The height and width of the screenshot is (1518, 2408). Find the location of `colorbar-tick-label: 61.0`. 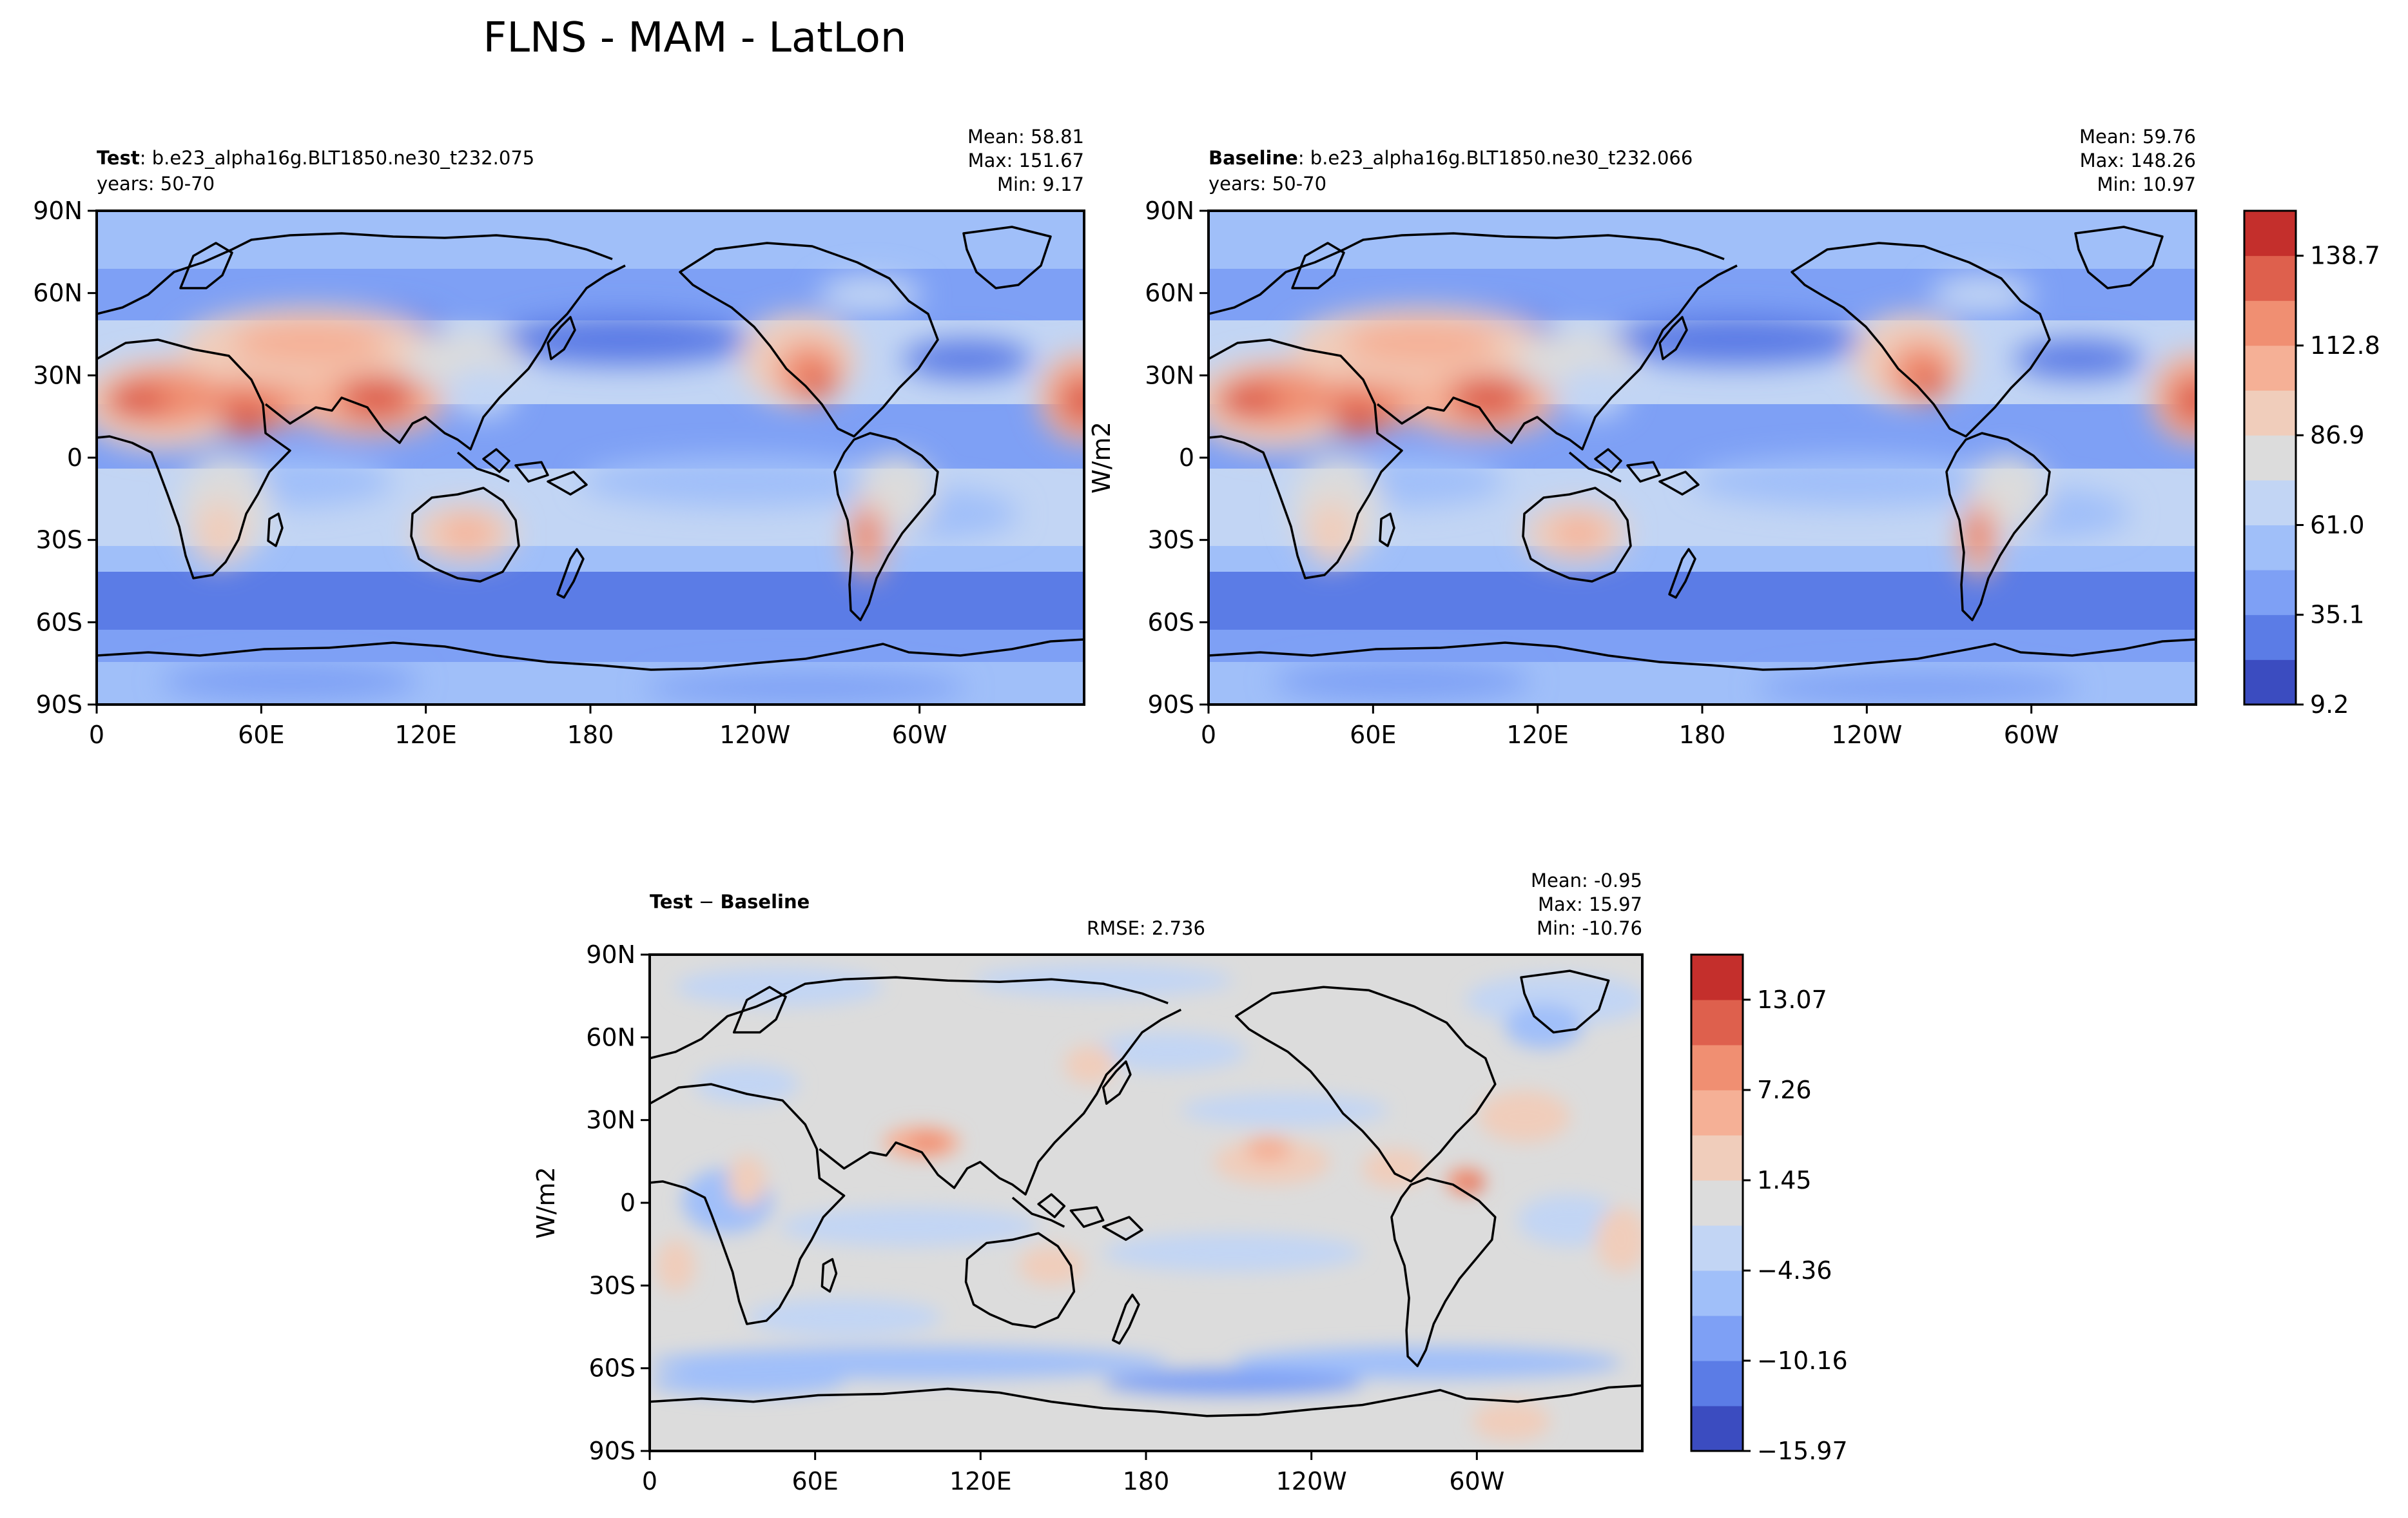

colorbar-tick-label: 61.0 is located at coordinates (2337, 525).